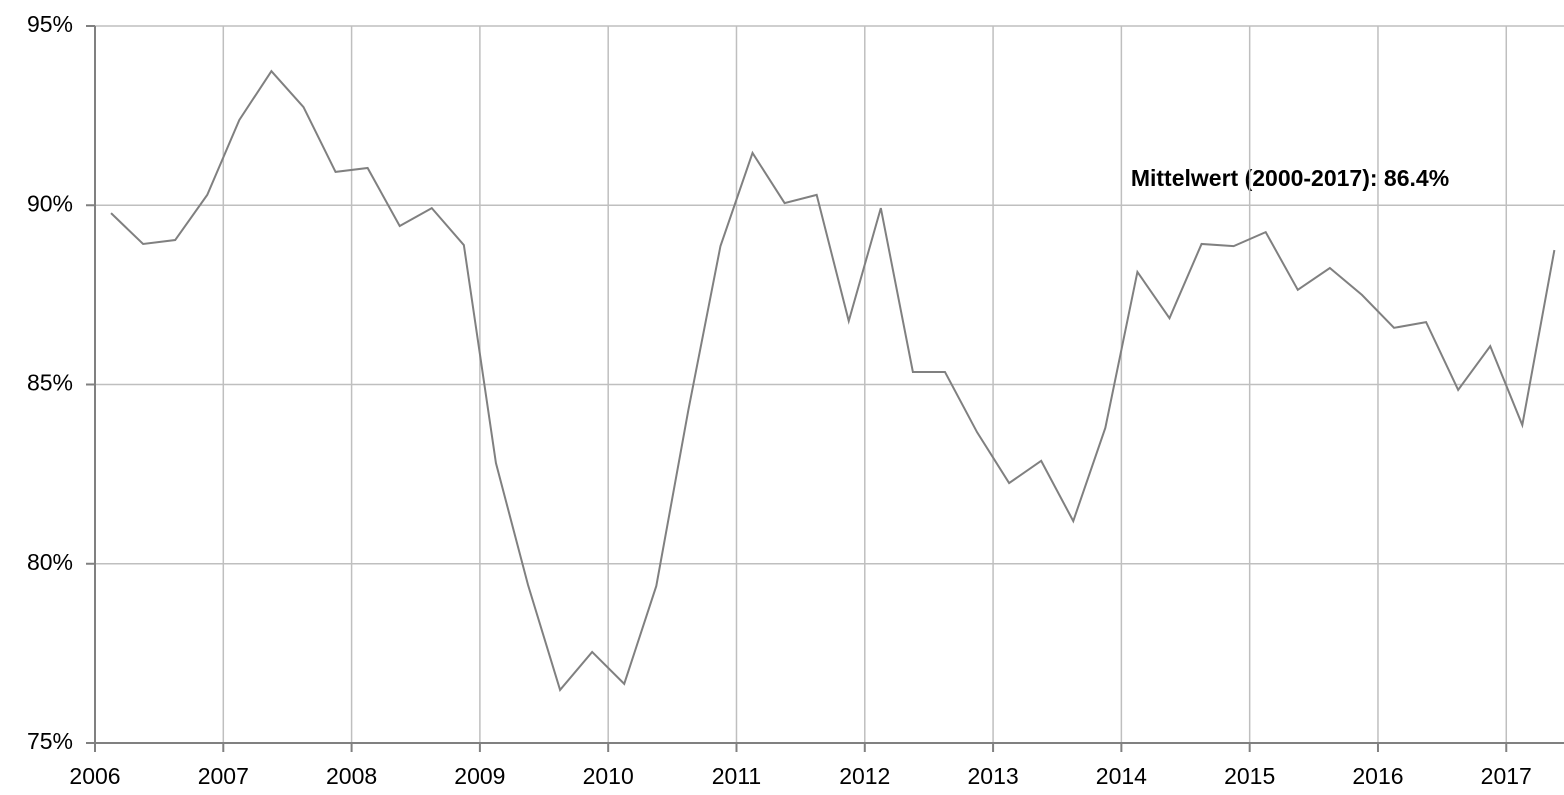 Image resolution: width=1564 pixels, height=795 pixels. Describe the element at coordinates (479, 776) in the screenshot. I see `x-tick-label: 2009` at that location.